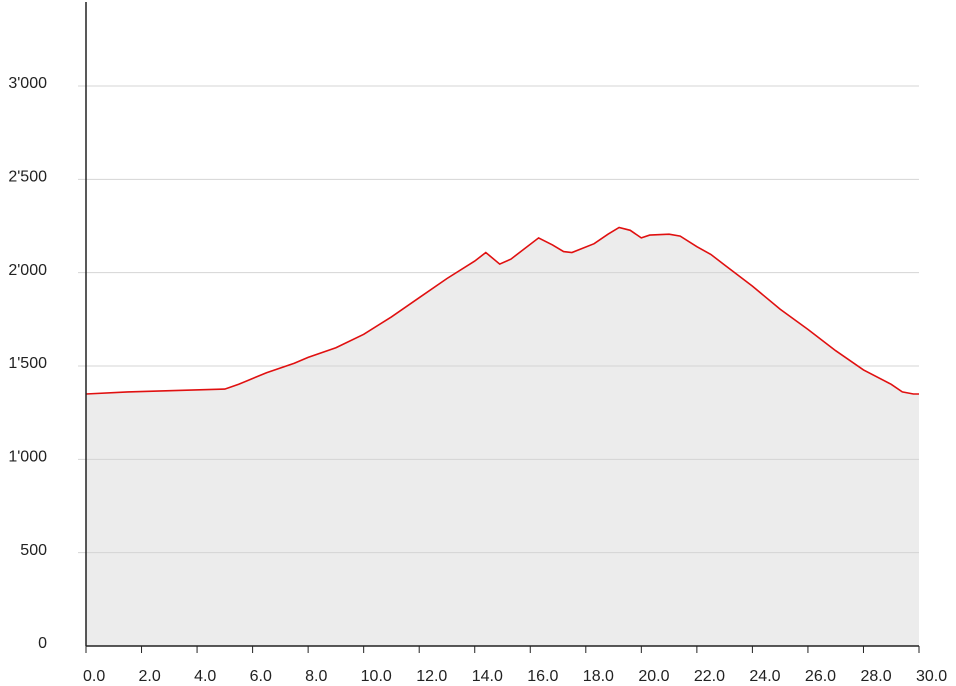 Image resolution: width=956 pixels, height=686 pixels. What do you see at coordinates (261, 676) in the screenshot?
I see `x-tick-label: 6.0` at bounding box center [261, 676].